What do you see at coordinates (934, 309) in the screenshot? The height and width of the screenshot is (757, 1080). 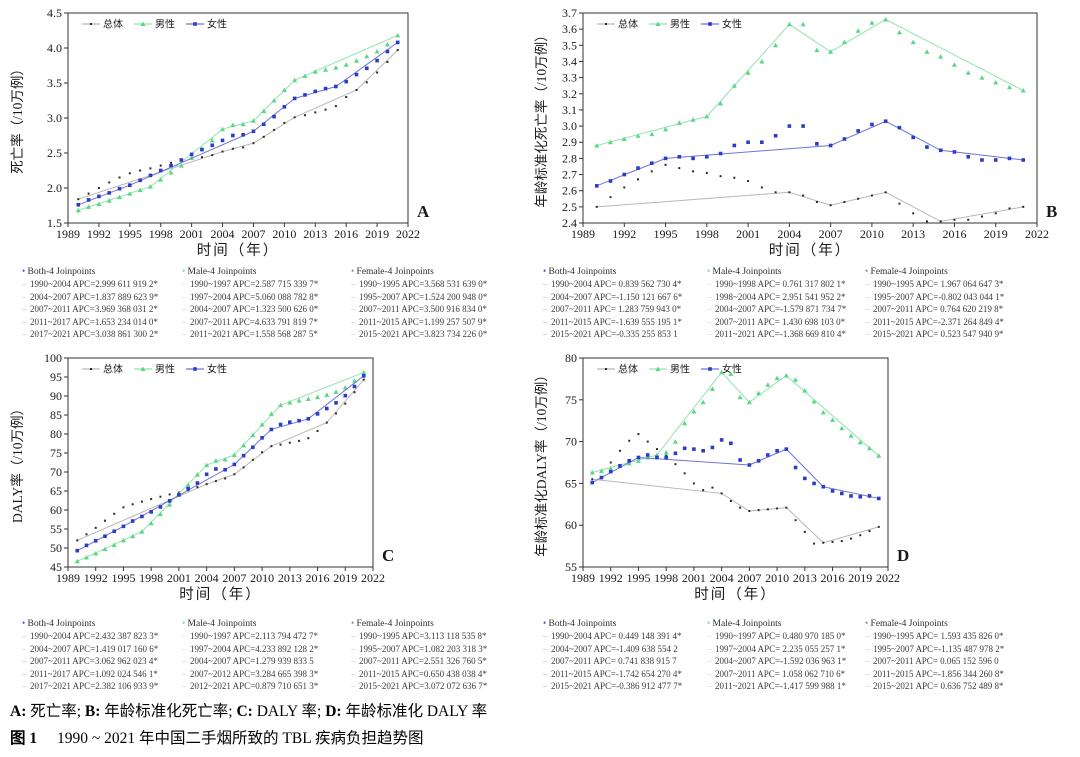 I see `joinpoint-apc-line: –2007~2011 APC= 0.764 620 219 8*` at bounding box center [934, 309].